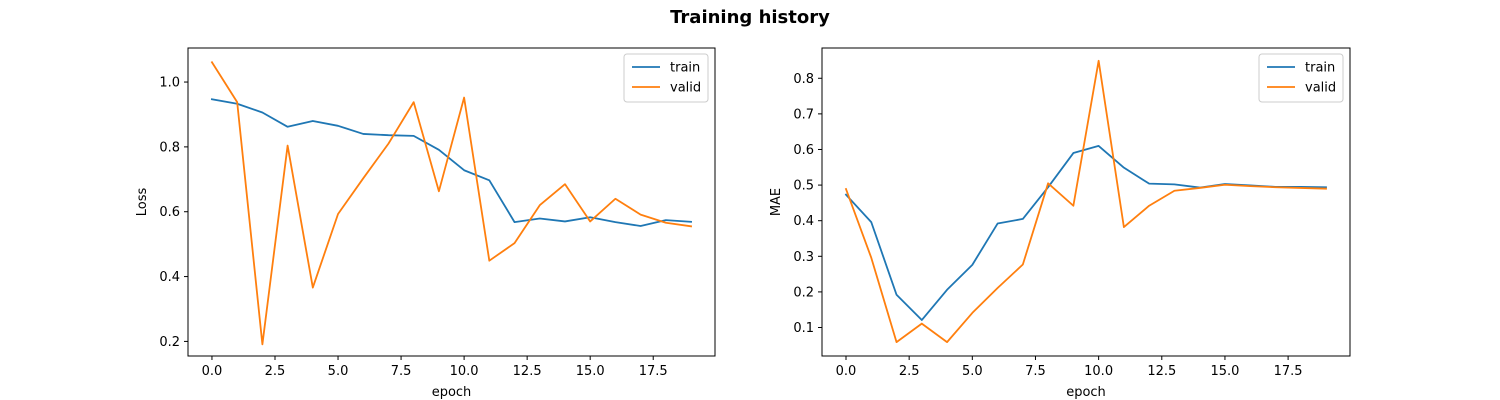 The width and height of the screenshot is (1500, 400). What do you see at coordinates (803, 186) in the screenshot?
I see `mae-y-tick-label: 0.5` at bounding box center [803, 186].